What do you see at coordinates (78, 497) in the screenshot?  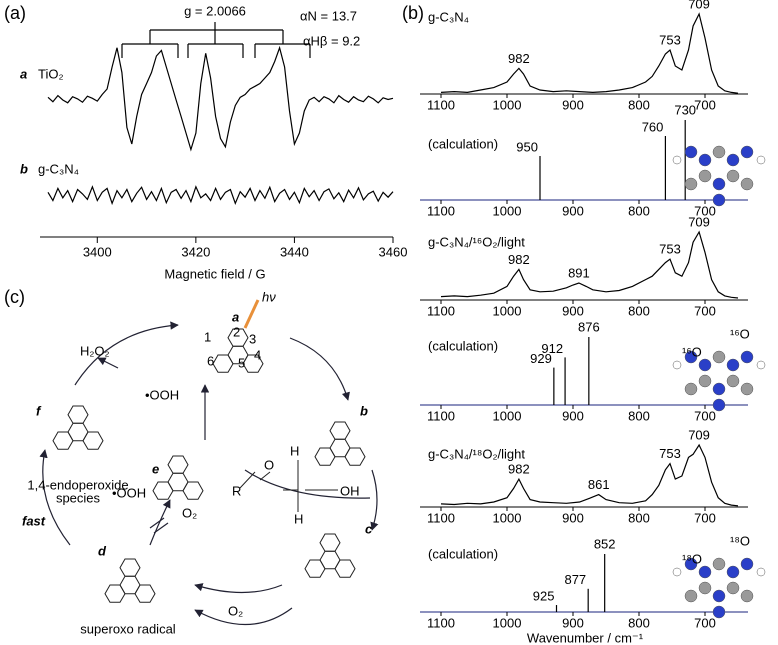 I see `caption: species` at bounding box center [78, 497].